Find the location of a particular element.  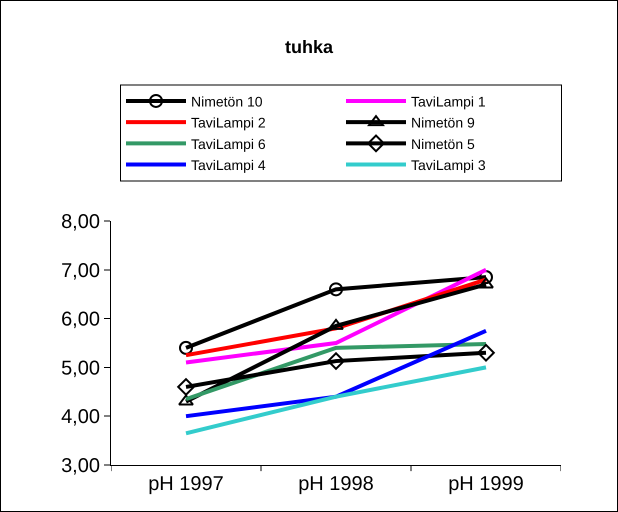

legend-label: TaviLampi 2 is located at coordinates (228, 122).